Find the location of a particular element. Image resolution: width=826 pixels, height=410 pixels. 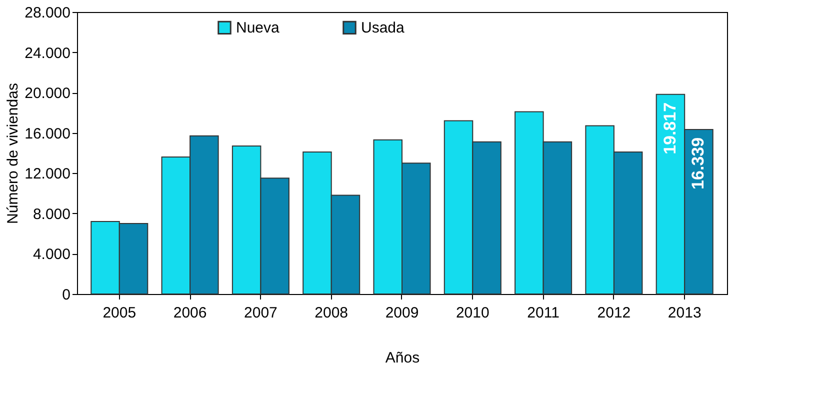

x-tick-label: 2007 is located at coordinates (261, 313).